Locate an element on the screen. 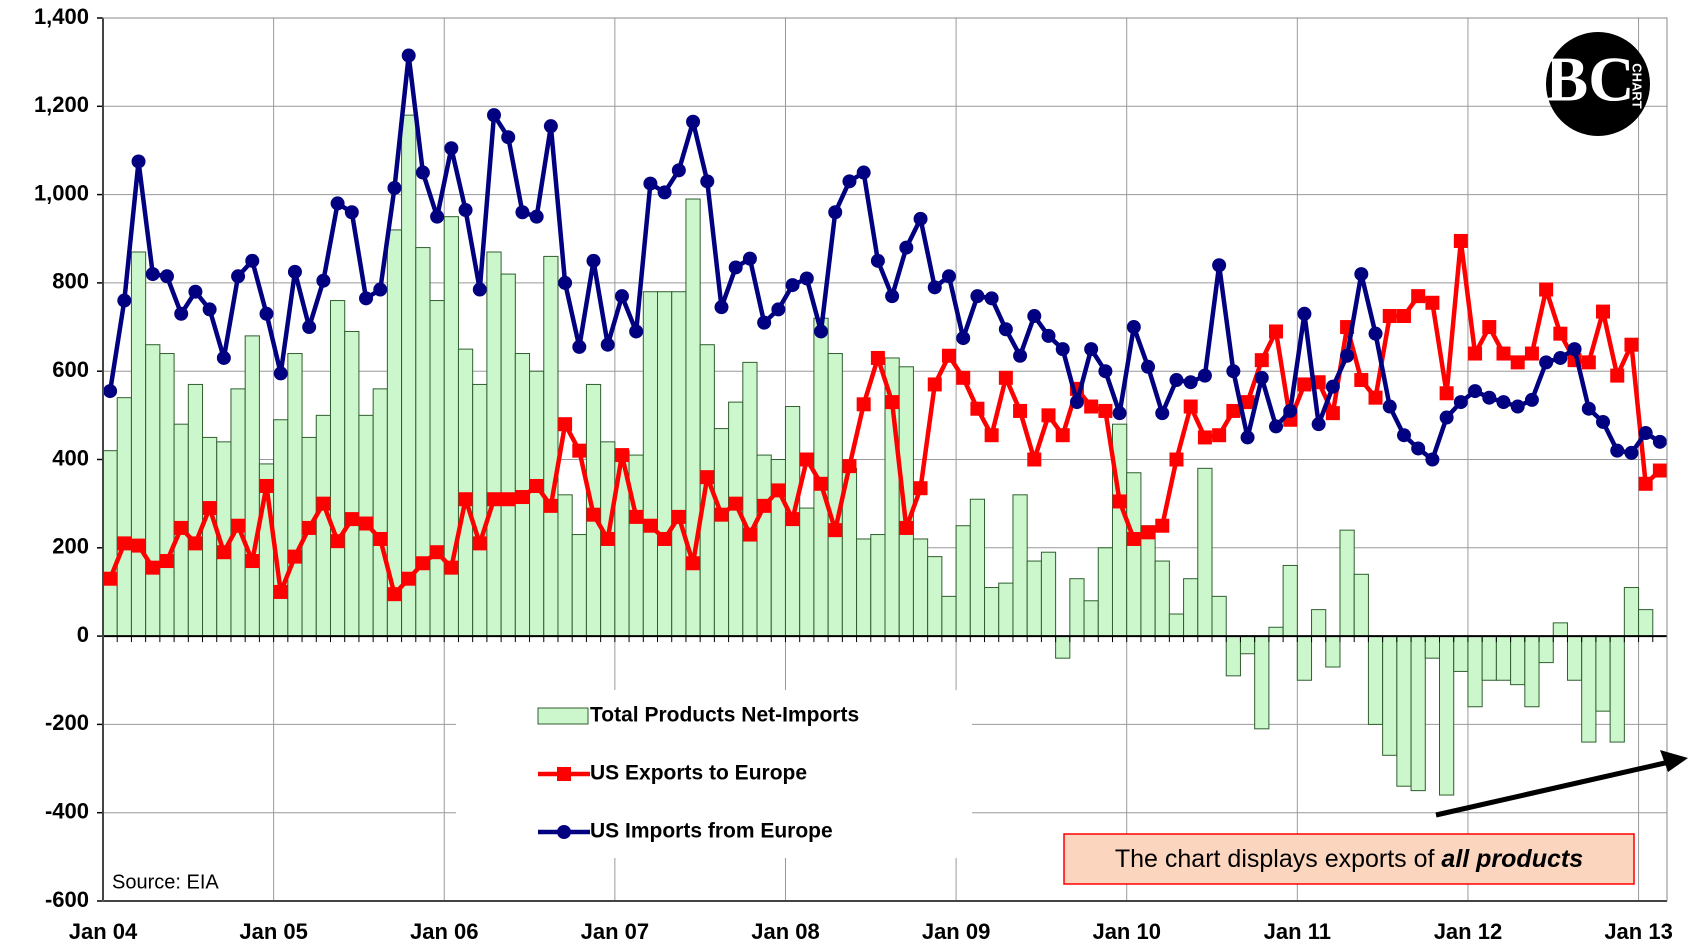 This screenshot has width=1694, height=947. x-tick-label: Jan 08 is located at coordinates (785, 931).